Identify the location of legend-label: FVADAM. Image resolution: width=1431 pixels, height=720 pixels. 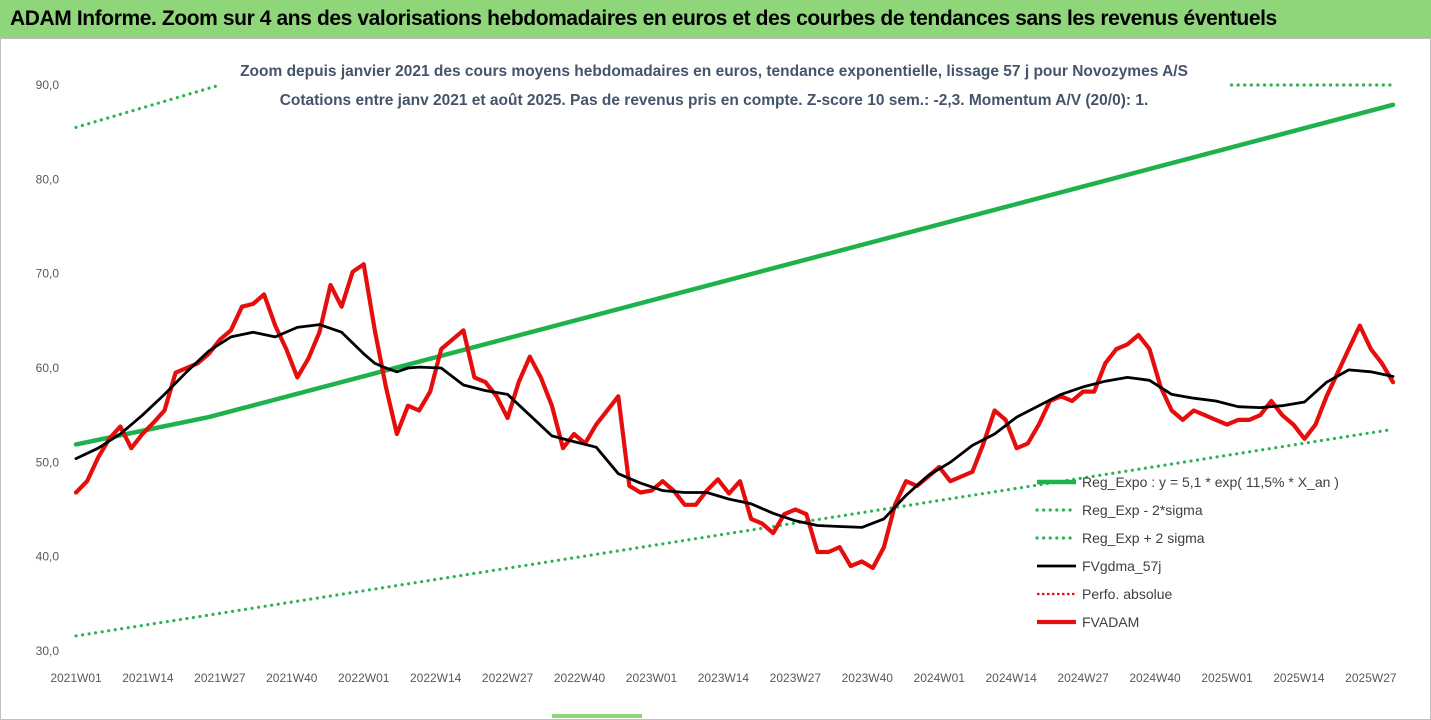
(1110, 622).